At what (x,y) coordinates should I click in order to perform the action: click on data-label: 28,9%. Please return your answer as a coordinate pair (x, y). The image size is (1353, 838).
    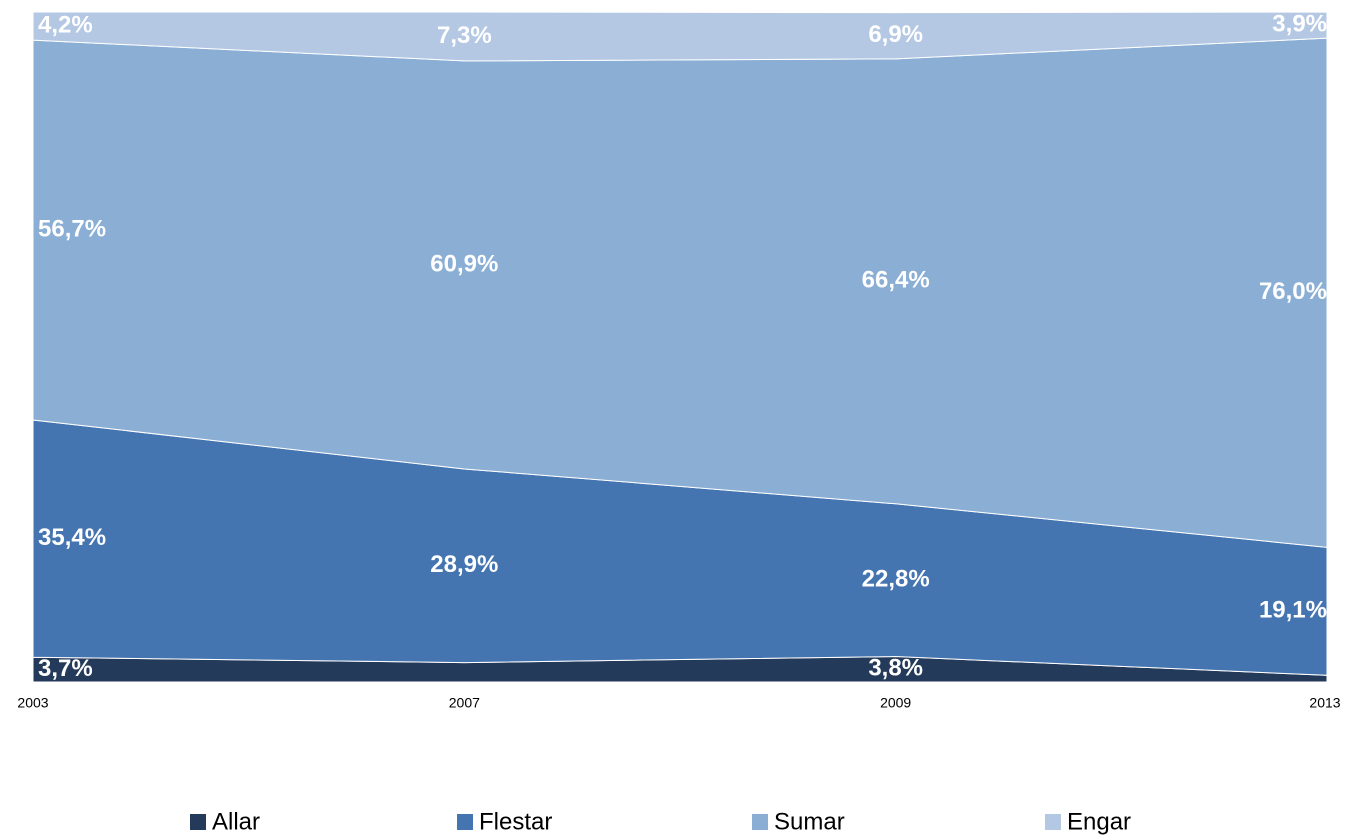
    Looking at the image, I should click on (464, 564).